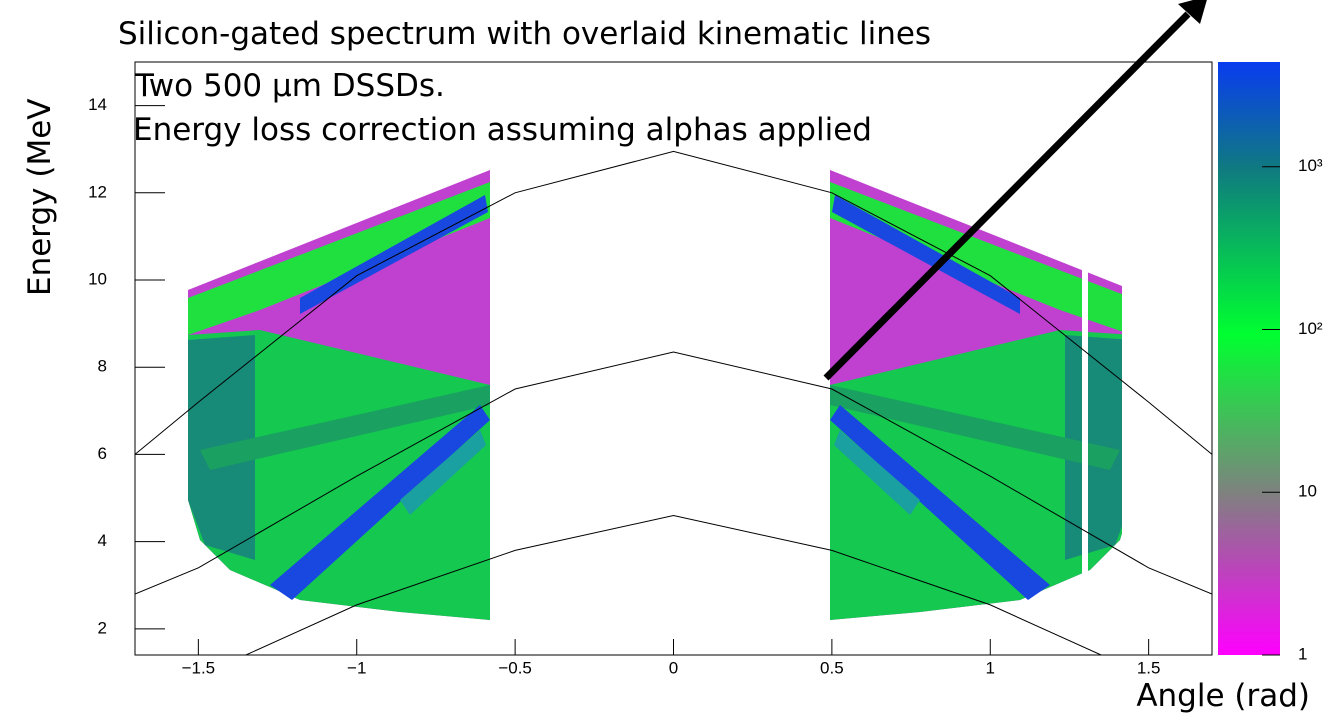 The image size is (1328, 720). Describe the element at coordinates (1310, 328) in the screenshot. I see `colorbar-tick-label: 10²` at that location.